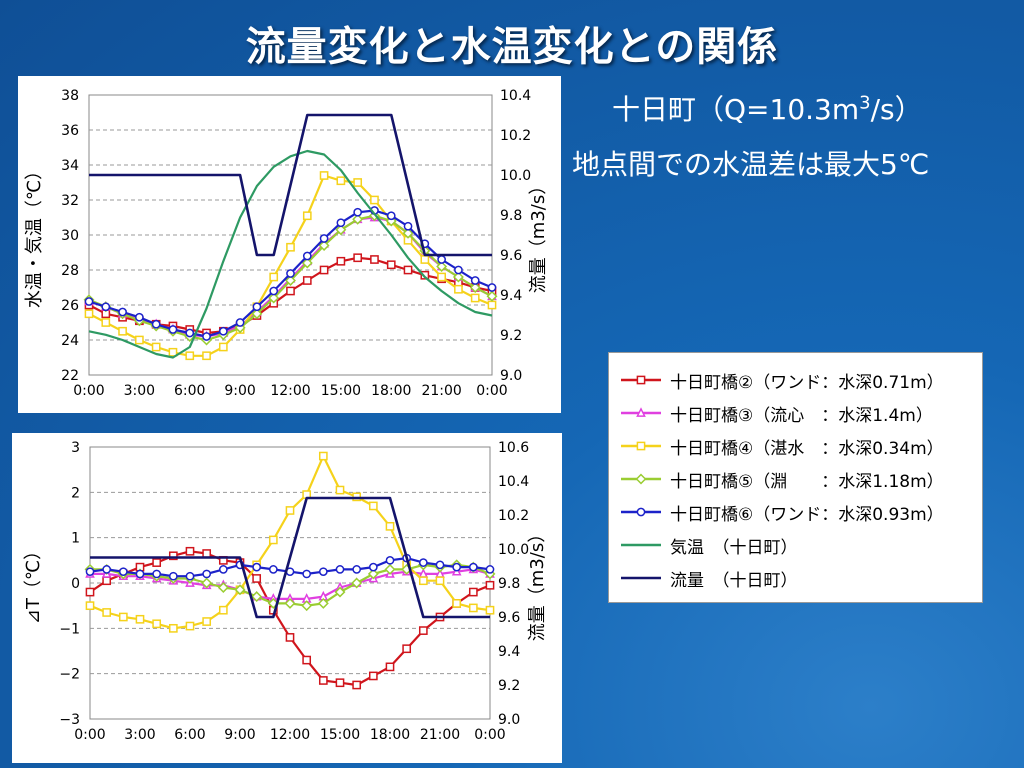 This screenshot has width=1024, height=768. Describe the element at coordinates (239, 735) in the screenshot. I see `bottom-chart-x-tick-label: 9:00` at that location.